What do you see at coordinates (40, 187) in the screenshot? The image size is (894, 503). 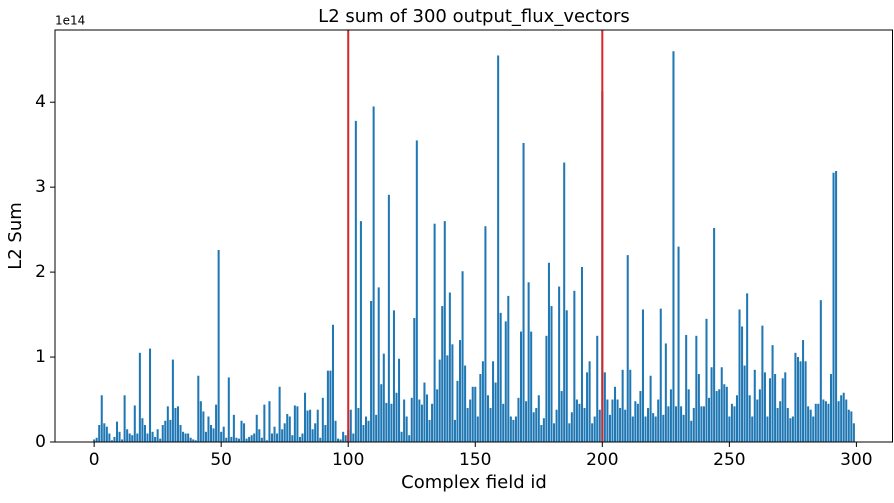 I see `y-tick-label: 3` at bounding box center [40, 187].